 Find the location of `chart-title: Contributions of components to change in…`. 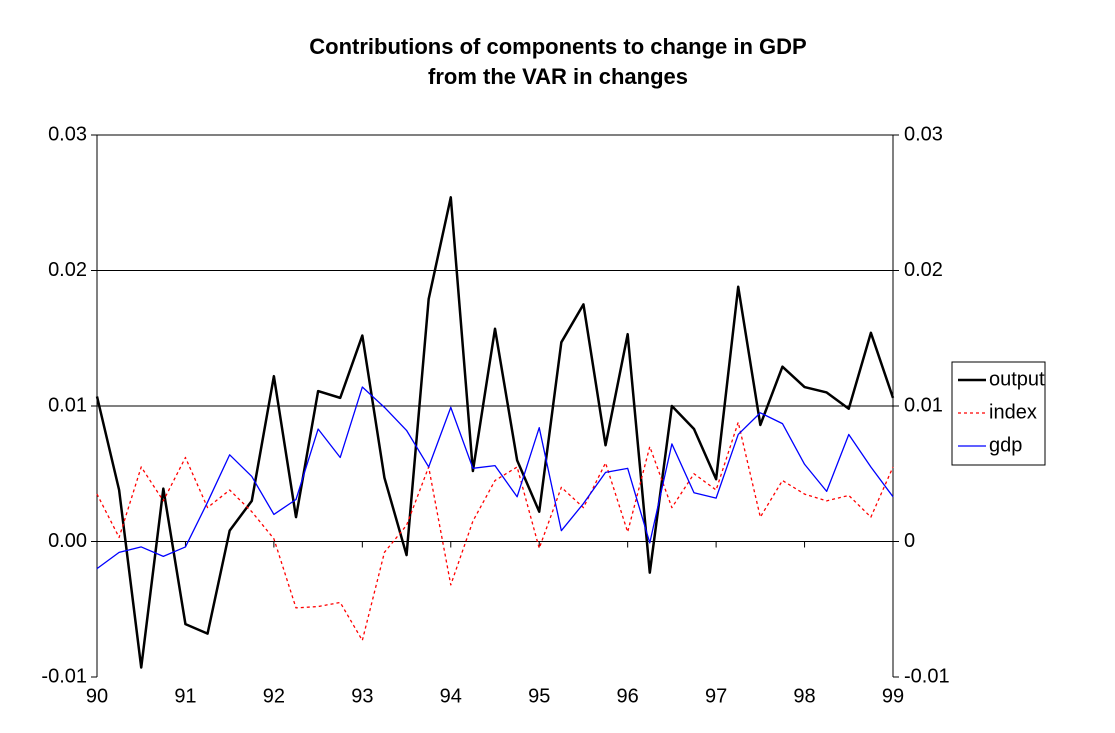

chart-title: Contributions of components to change in… is located at coordinates (557, 46).